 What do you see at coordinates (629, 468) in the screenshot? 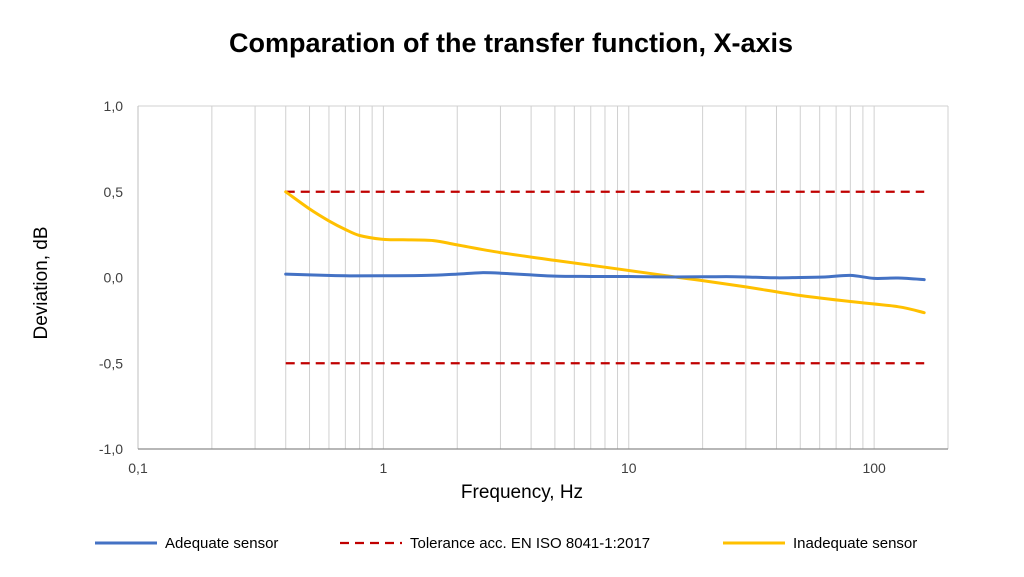
I see `x-tick-label: 10` at bounding box center [629, 468].